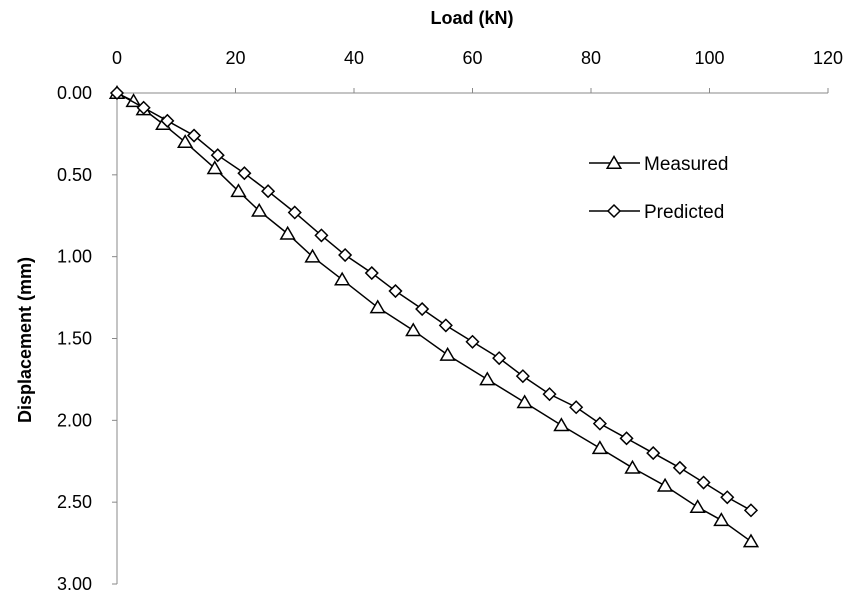  Describe the element at coordinates (472, 58) in the screenshot. I see `x-tick-label: 60` at that location.